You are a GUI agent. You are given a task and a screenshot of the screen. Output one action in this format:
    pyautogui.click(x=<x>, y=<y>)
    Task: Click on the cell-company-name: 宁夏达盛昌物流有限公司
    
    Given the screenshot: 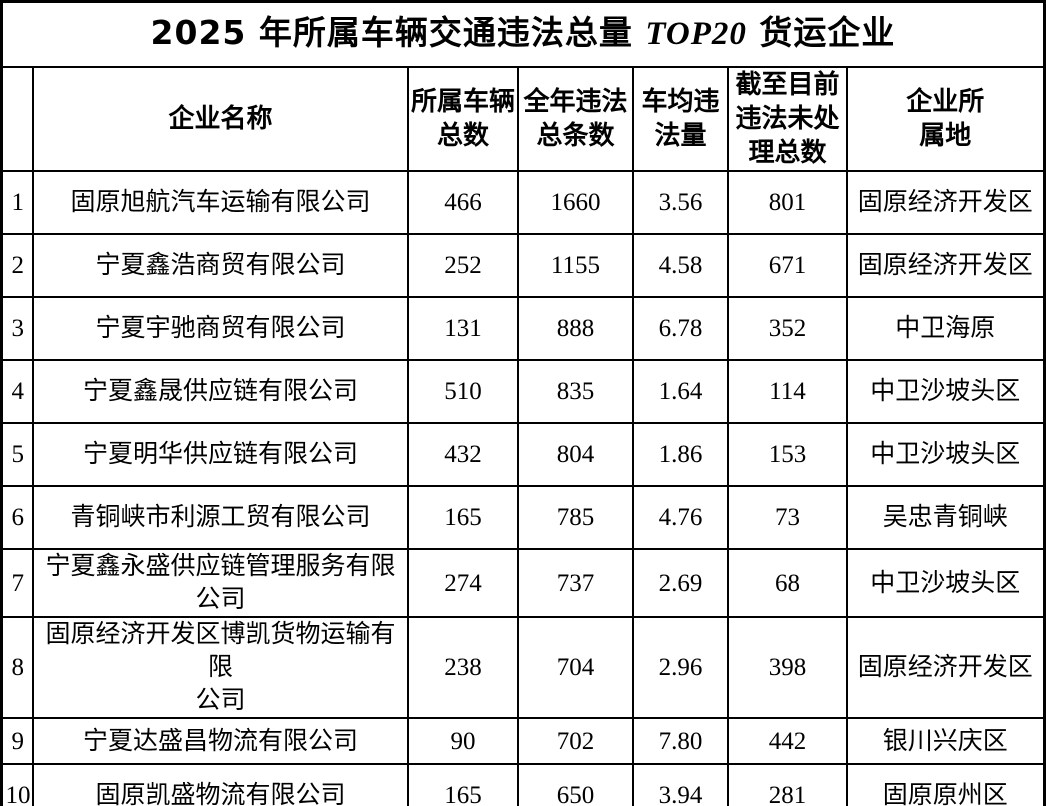 What is the action you would take?
    pyautogui.click(x=220, y=741)
    